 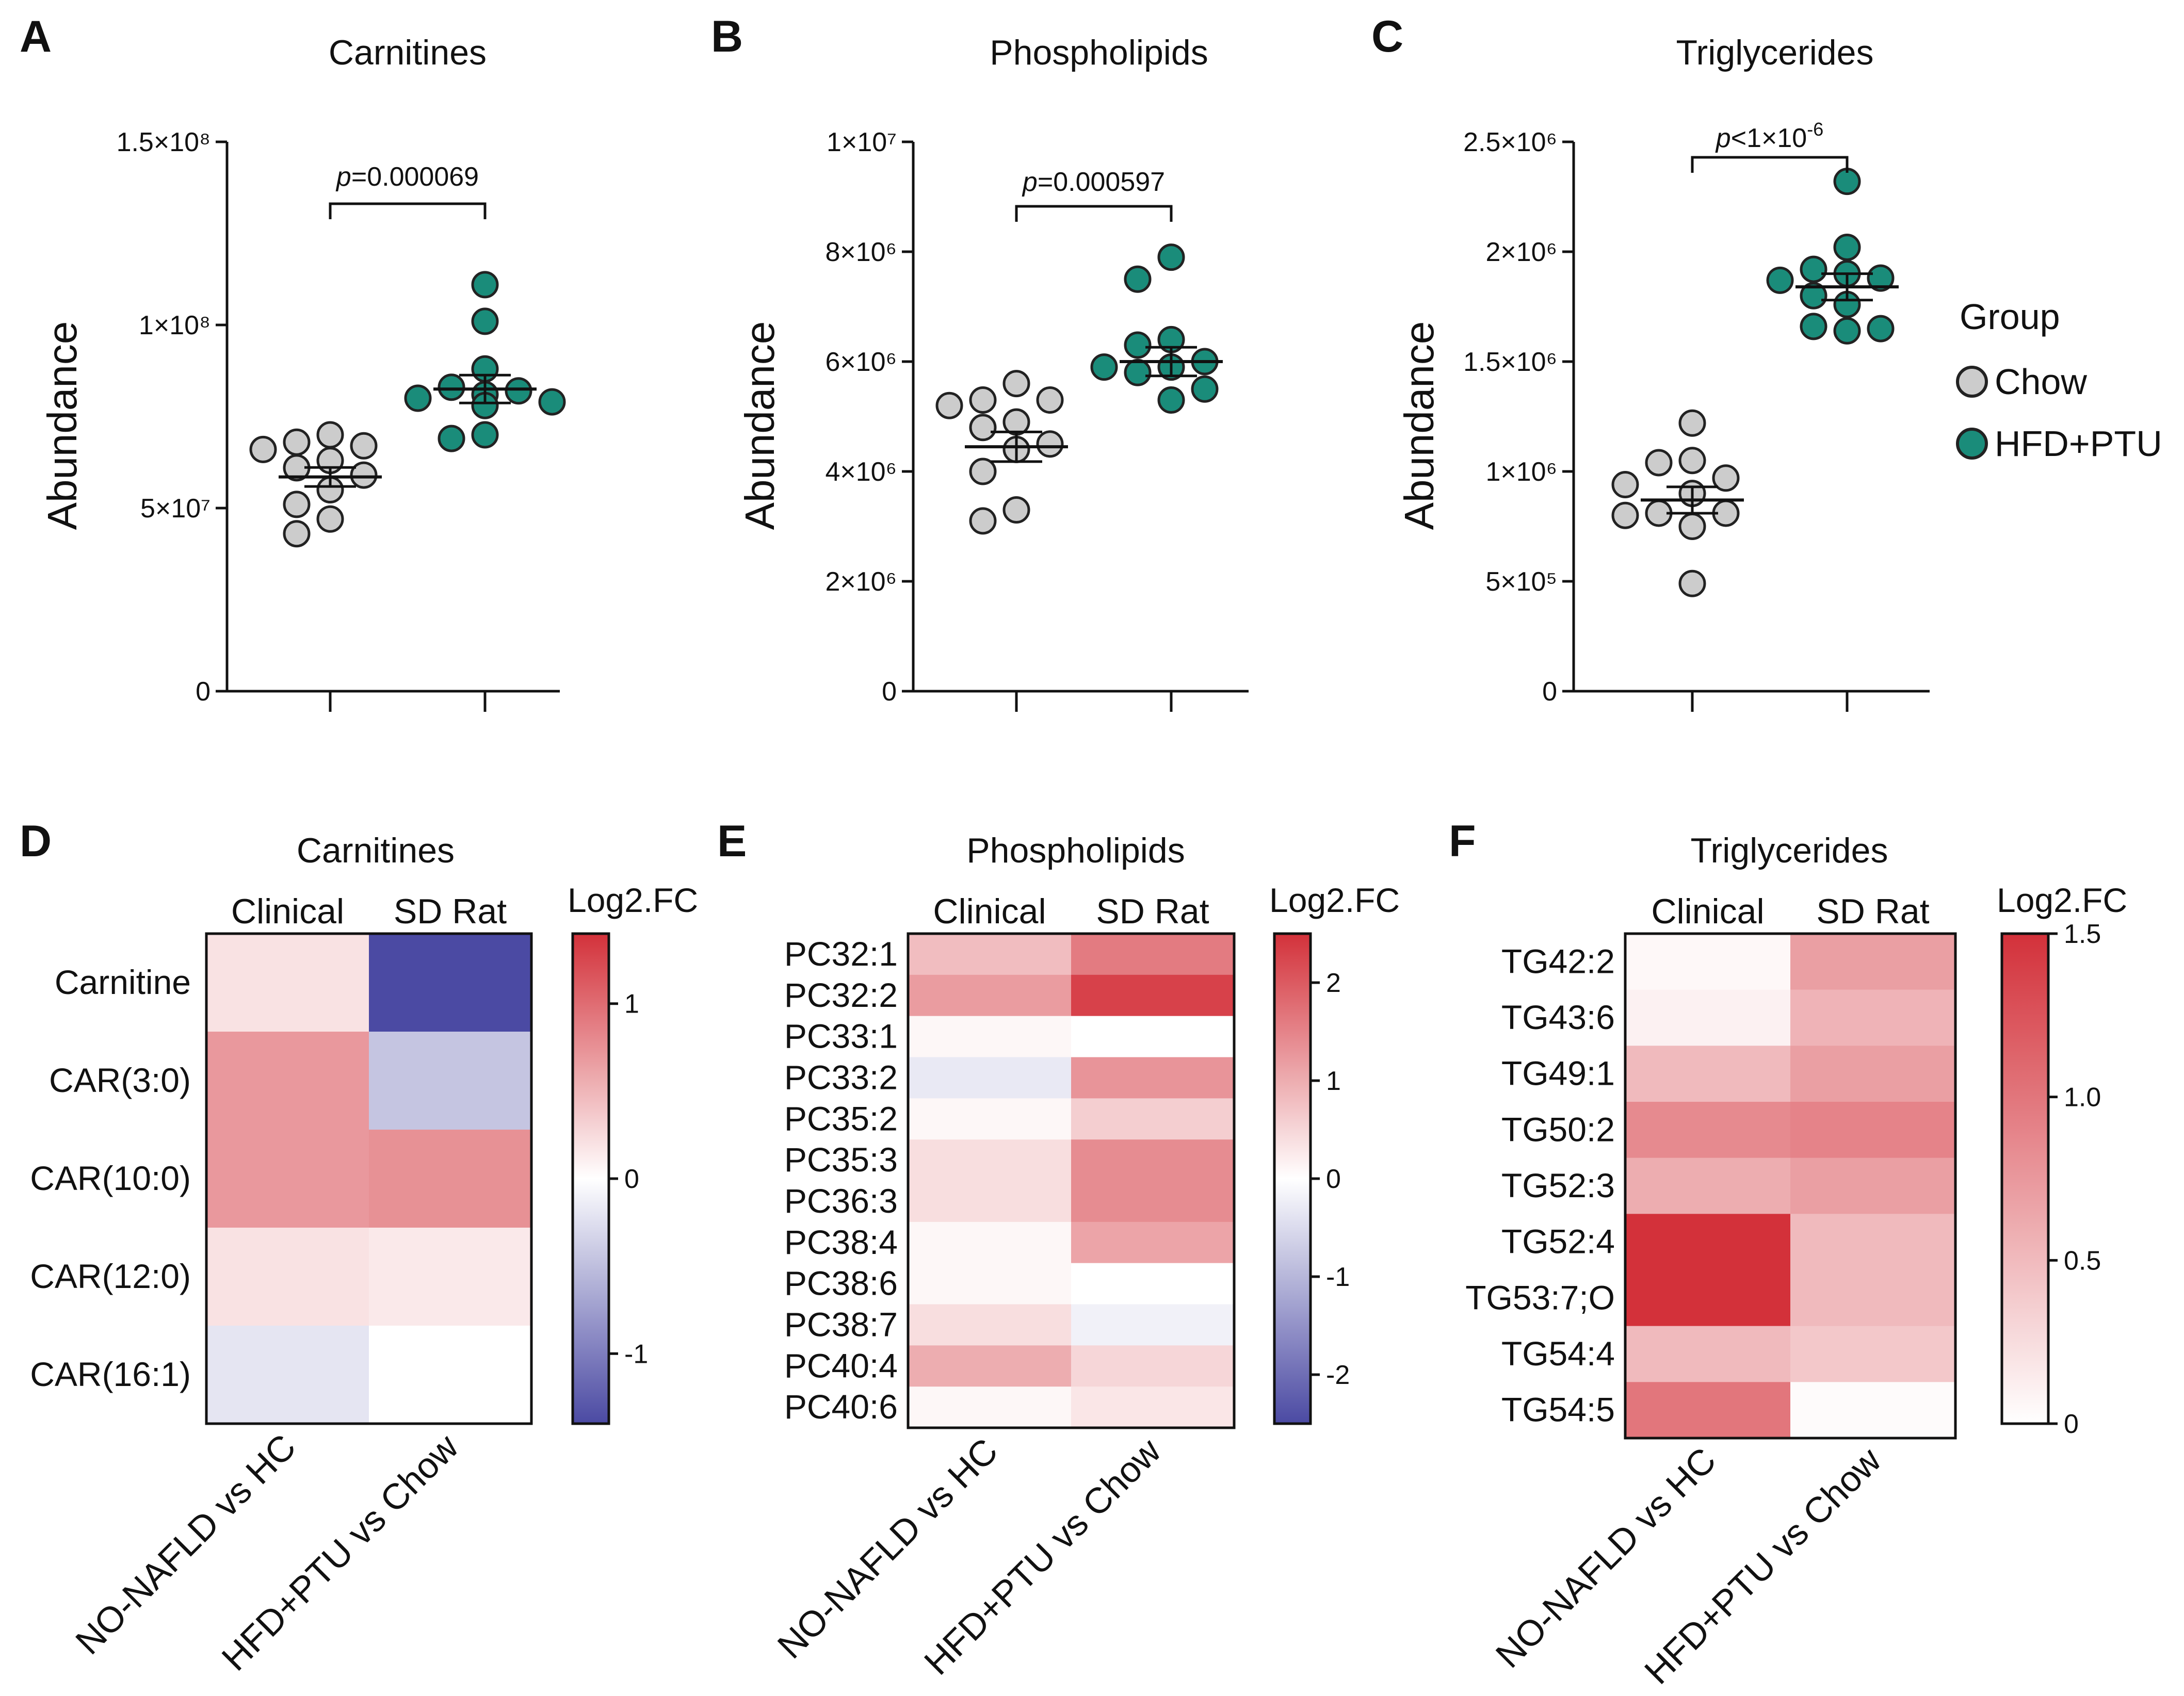 I want to click on panel-c-pvalue-p: p, so click(x=1723, y=138).